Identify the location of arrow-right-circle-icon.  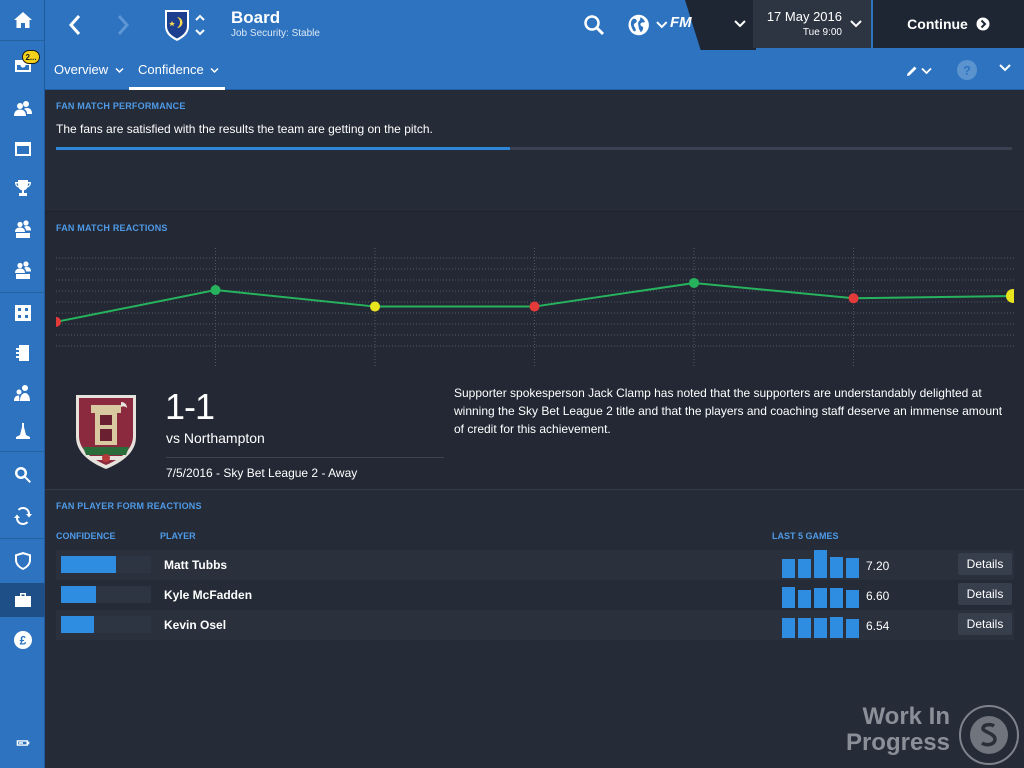
(983, 24).